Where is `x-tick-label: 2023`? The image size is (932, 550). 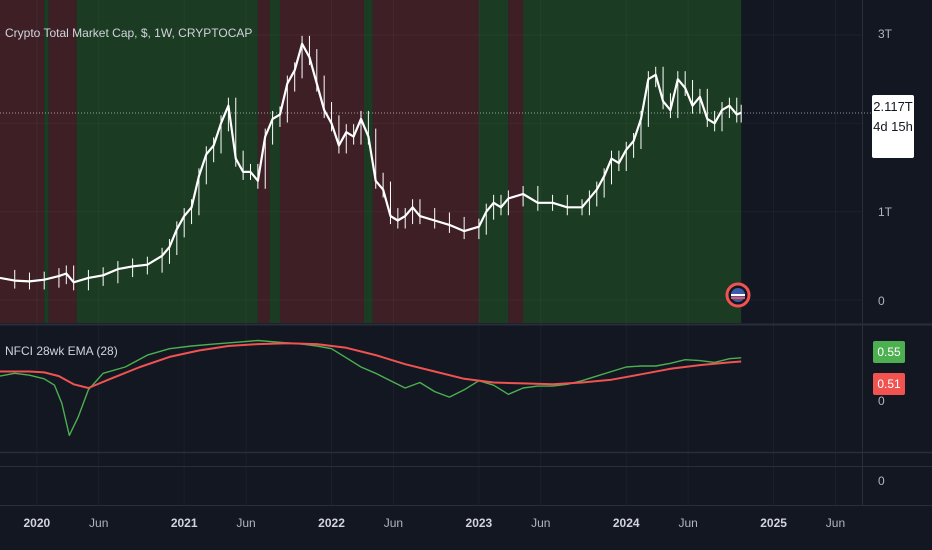
x-tick-label: 2023 is located at coordinates (479, 523).